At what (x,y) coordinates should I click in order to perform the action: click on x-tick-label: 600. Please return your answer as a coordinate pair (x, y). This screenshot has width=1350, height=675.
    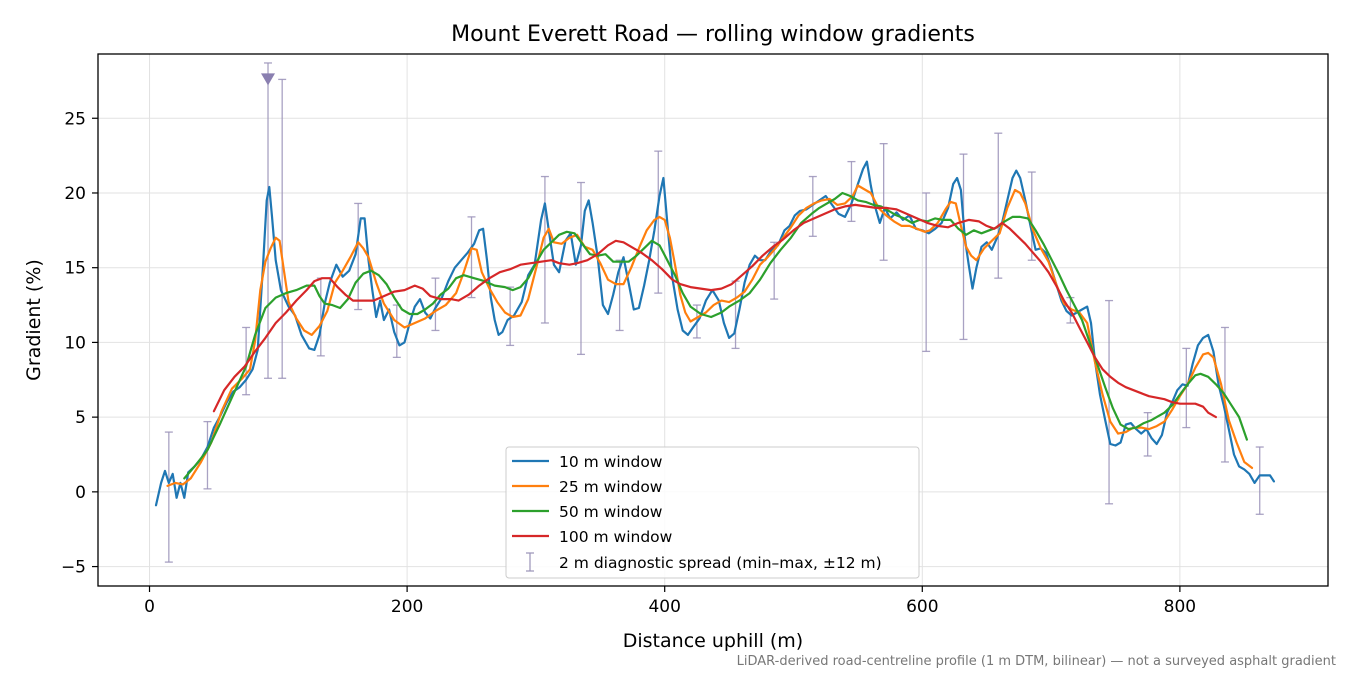
    Looking at the image, I should click on (922, 607).